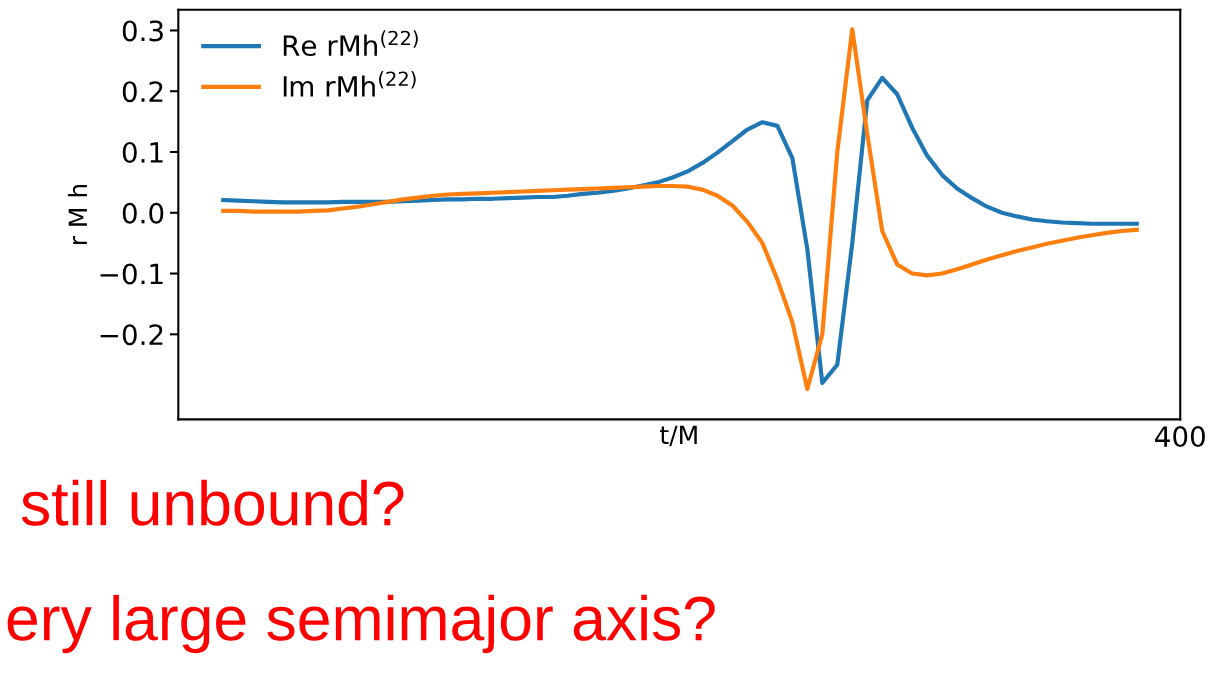 The height and width of the screenshot is (699, 1213). What do you see at coordinates (678, 436) in the screenshot?
I see `x-axis-title: t/M` at bounding box center [678, 436].